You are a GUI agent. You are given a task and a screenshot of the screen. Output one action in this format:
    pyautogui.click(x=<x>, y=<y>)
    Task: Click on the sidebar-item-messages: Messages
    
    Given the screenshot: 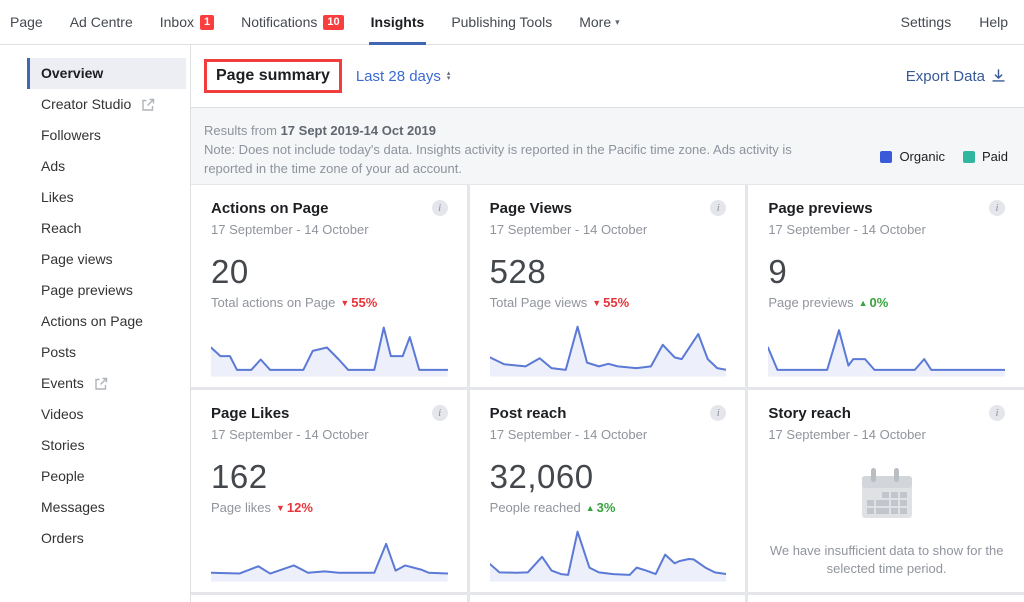 What is the action you would take?
    pyautogui.click(x=106, y=507)
    